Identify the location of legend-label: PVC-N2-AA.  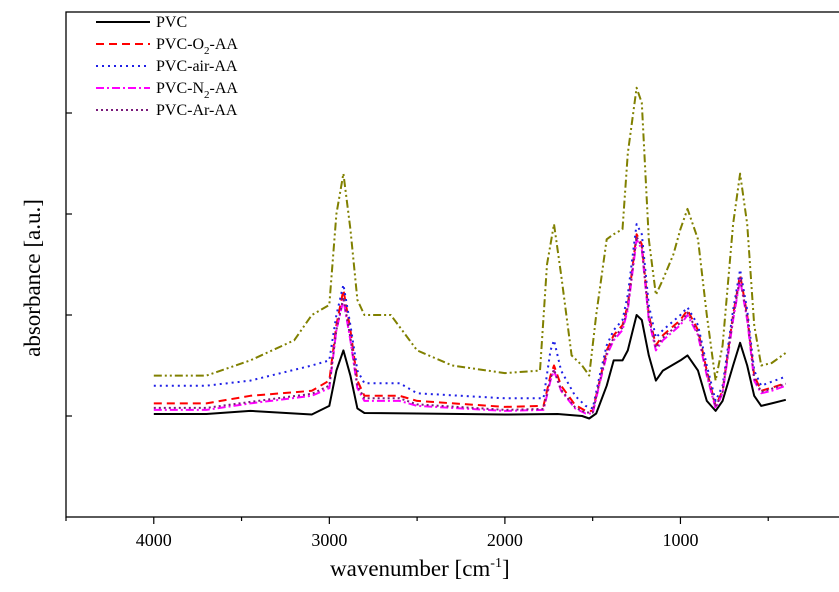
(197, 90).